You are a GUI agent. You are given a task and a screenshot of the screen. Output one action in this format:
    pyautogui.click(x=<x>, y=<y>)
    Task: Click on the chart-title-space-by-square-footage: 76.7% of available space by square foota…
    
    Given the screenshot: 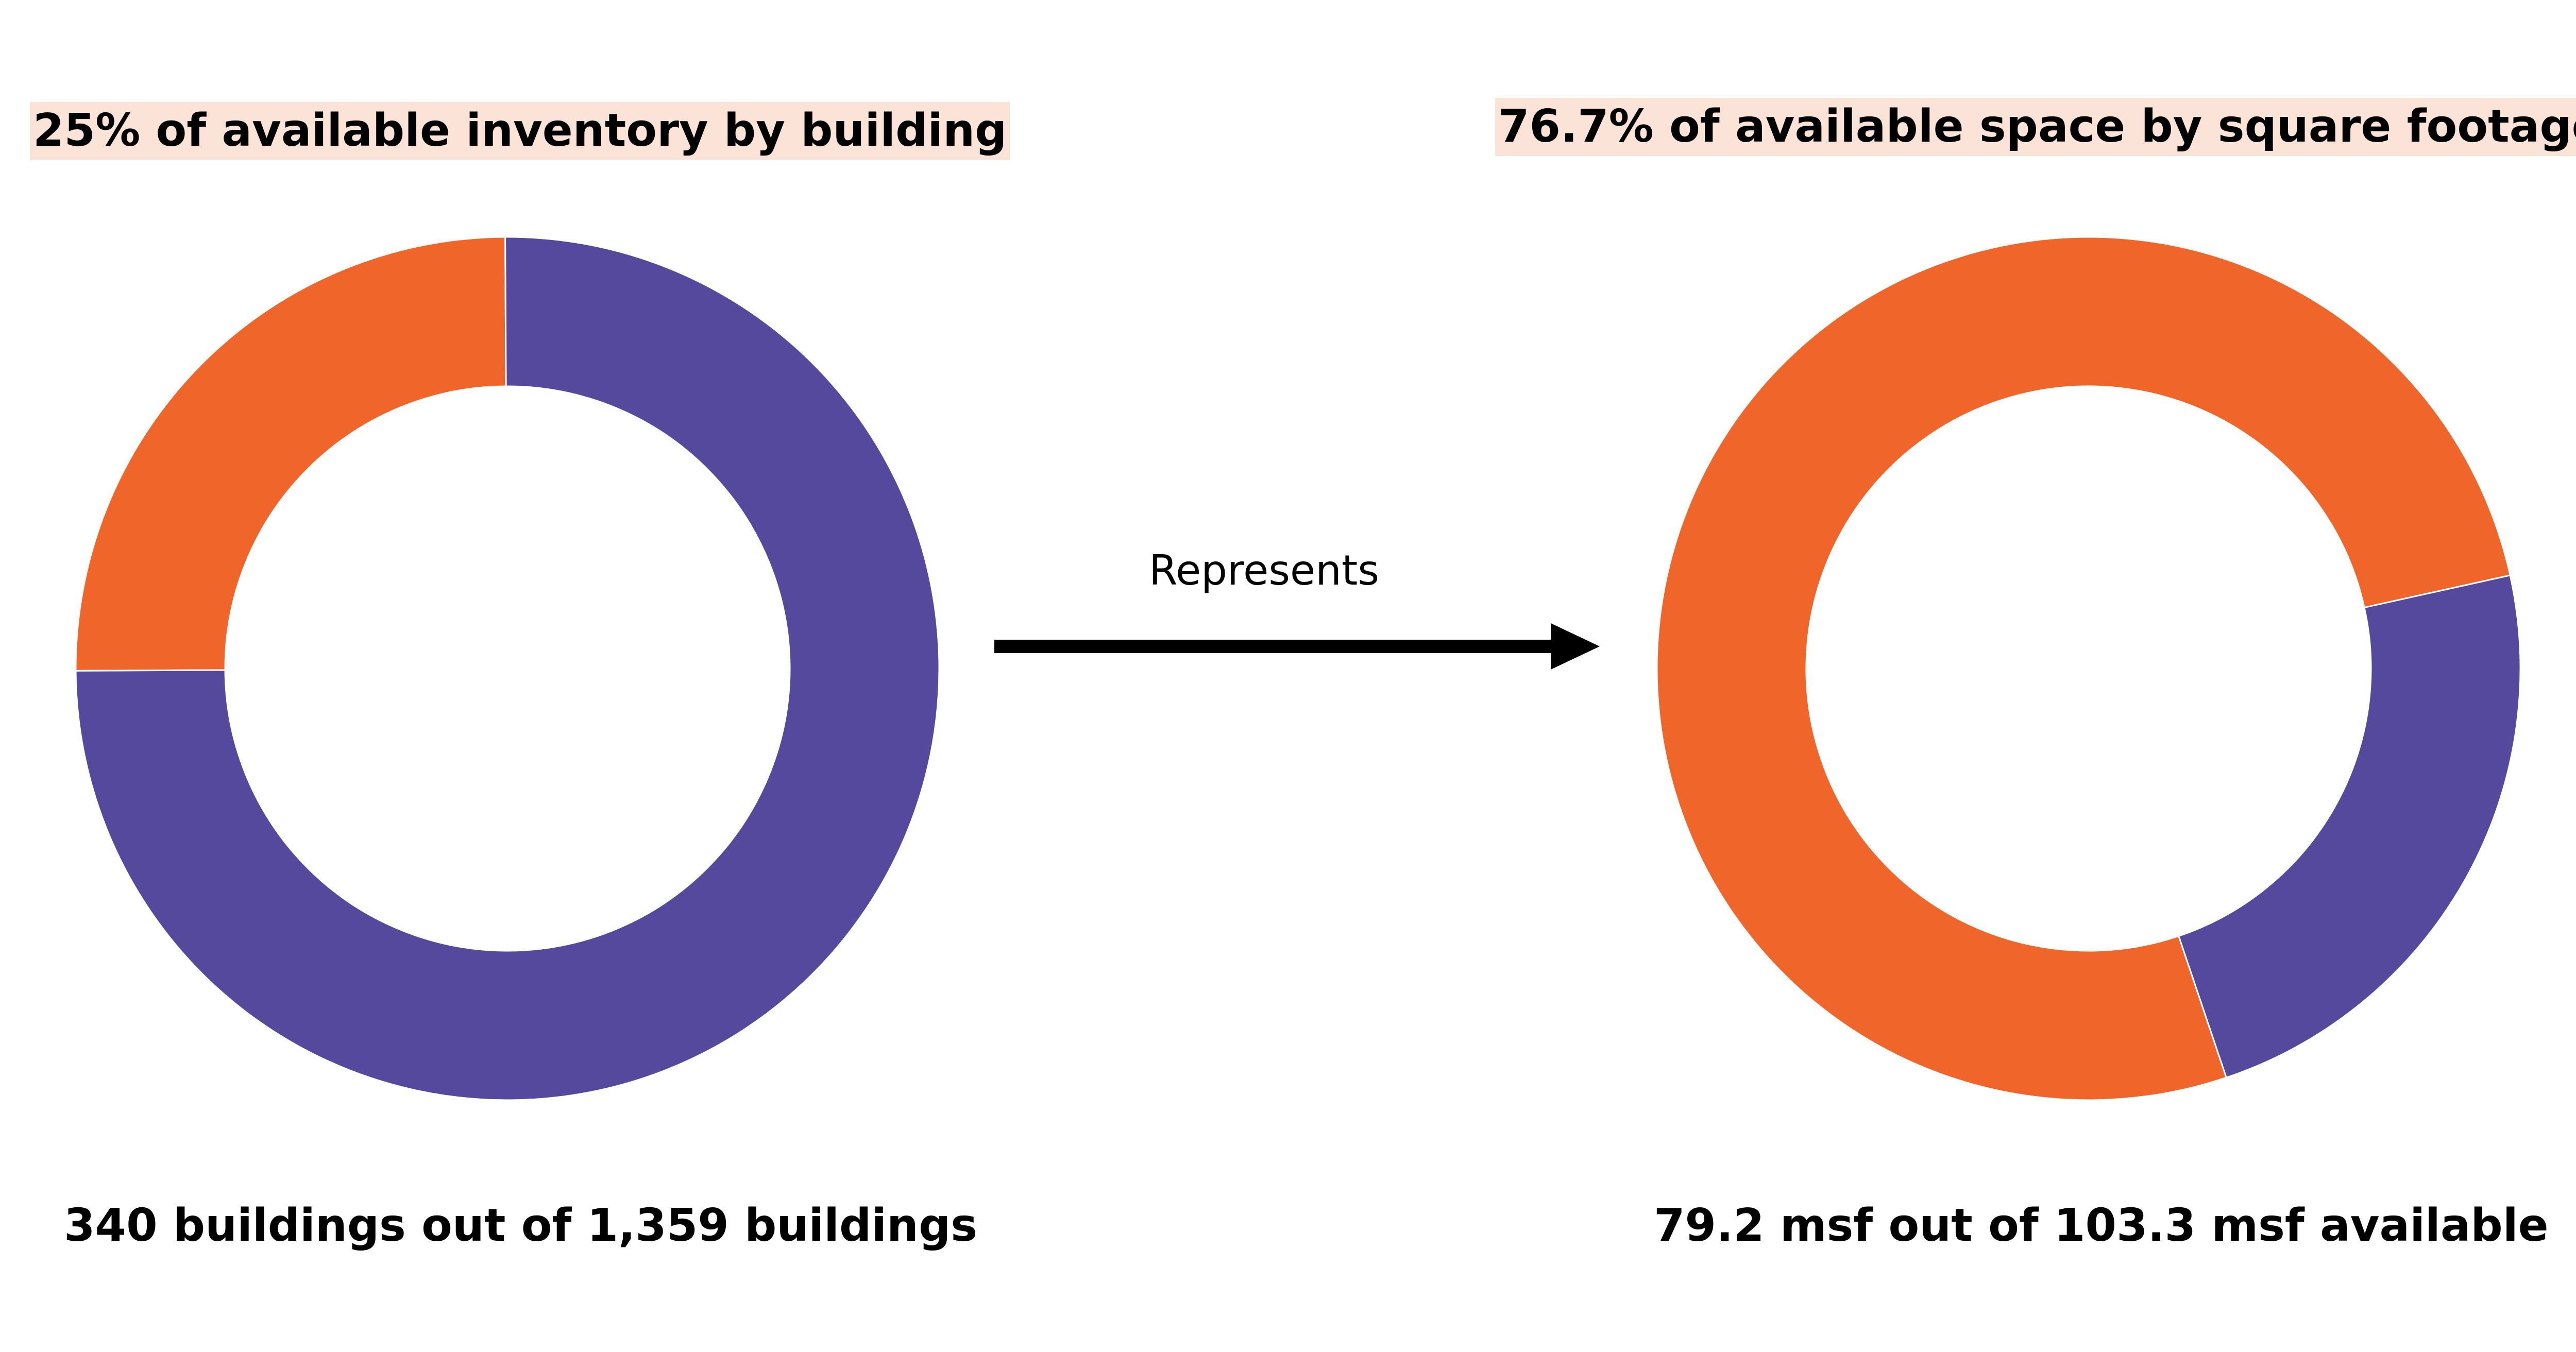 What is the action you would take?
    pyautogui.click(x=2035, y=127)
    